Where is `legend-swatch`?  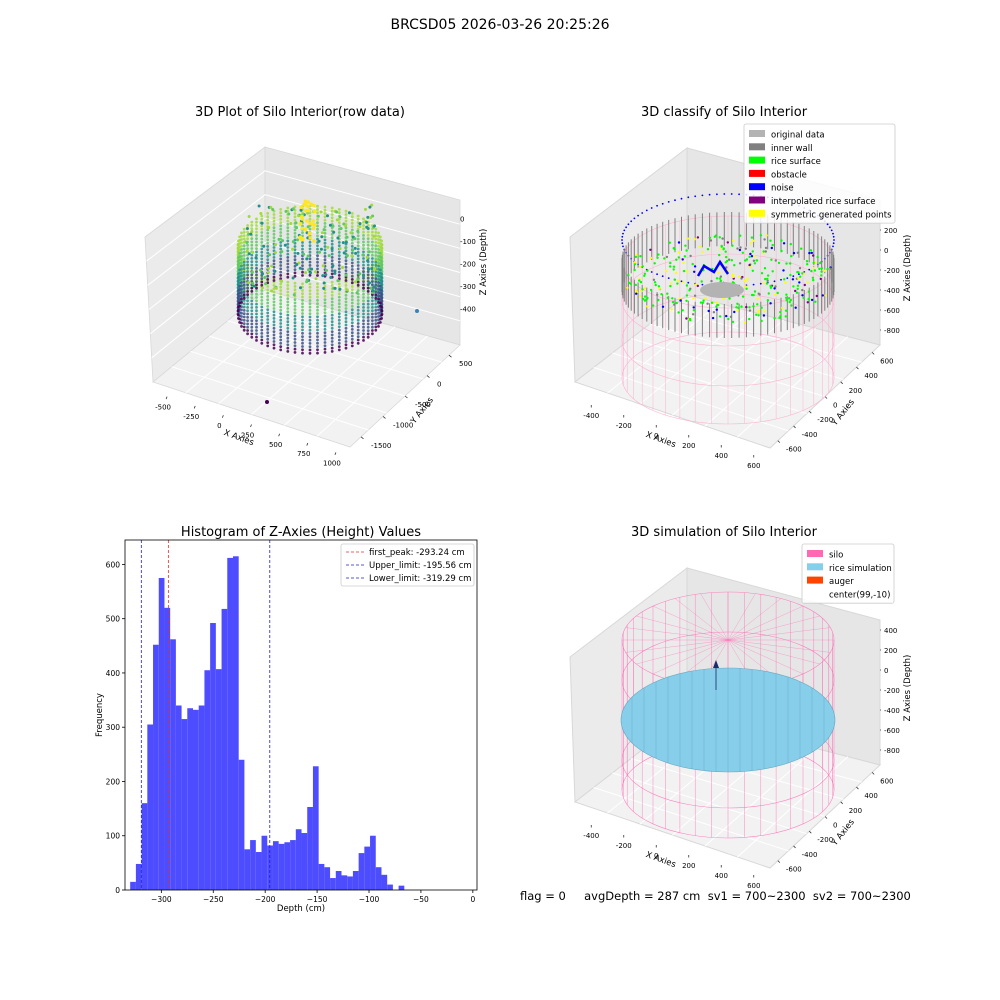
legend-swatch is located at coordinates (757, 173).